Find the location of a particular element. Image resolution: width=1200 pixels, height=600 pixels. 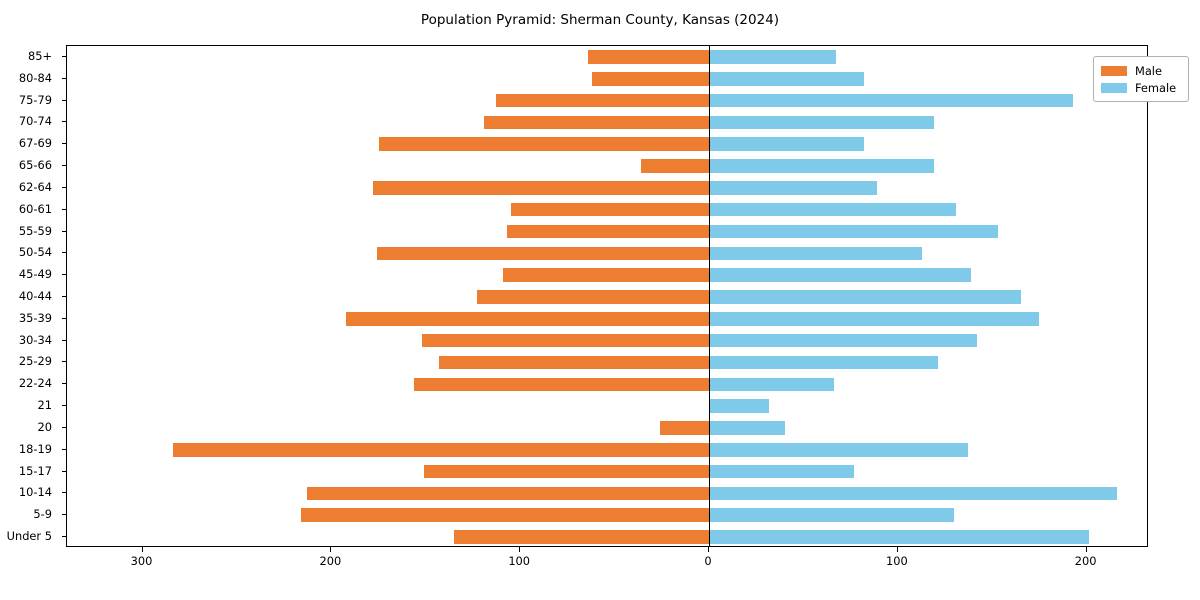

legend-item-male: Male is located at coordinates (1141, 70).